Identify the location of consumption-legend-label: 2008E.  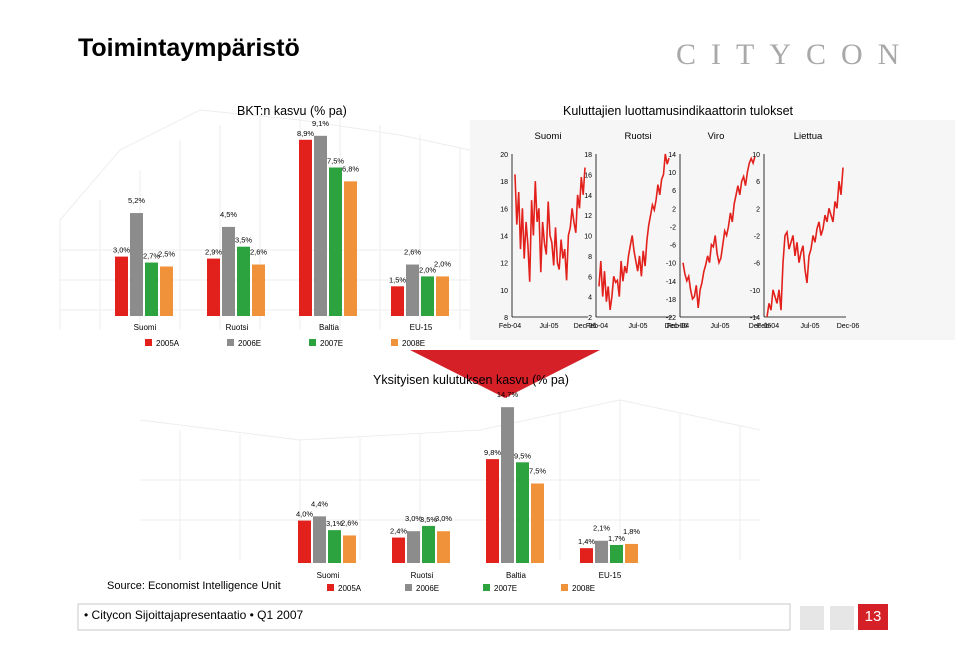
(583, 588).